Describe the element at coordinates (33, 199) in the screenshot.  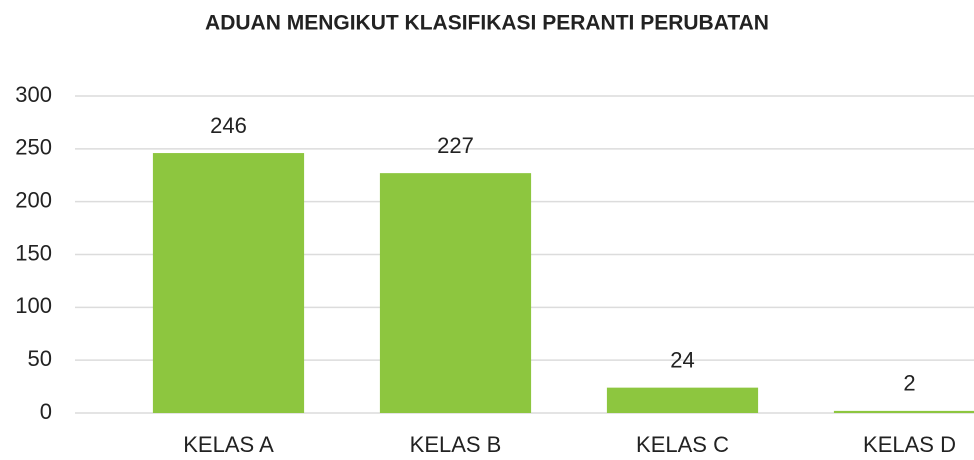
I see `y-tick-label: 200` at that location.